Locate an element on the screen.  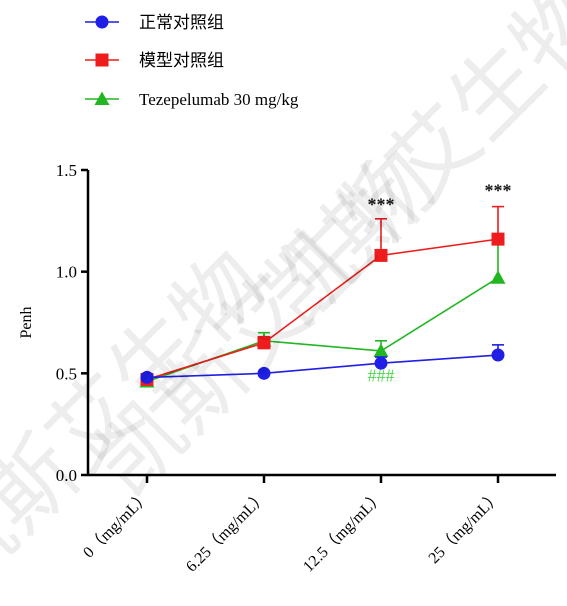
significance-annotation: ### is located at coordinates (381, 375).